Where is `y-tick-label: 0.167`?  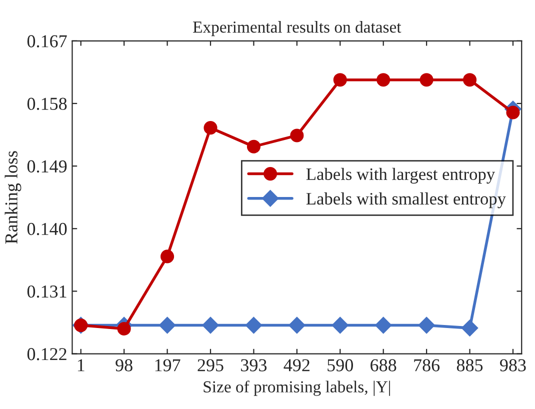
y-tick-label: 0.167 is located at coordinates (47, 41).